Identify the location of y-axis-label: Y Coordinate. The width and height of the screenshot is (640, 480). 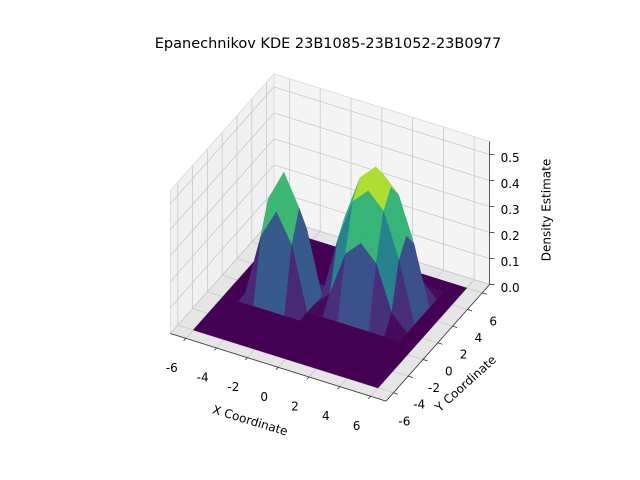
(465, 384).